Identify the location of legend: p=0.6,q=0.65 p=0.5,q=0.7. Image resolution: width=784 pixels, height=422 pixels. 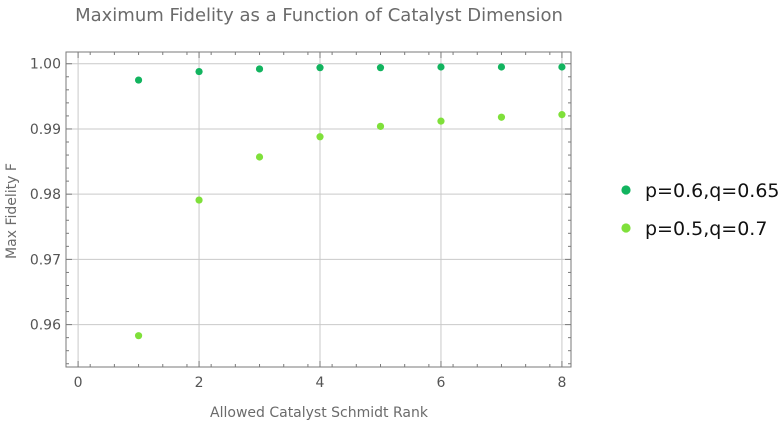
(700, 210).